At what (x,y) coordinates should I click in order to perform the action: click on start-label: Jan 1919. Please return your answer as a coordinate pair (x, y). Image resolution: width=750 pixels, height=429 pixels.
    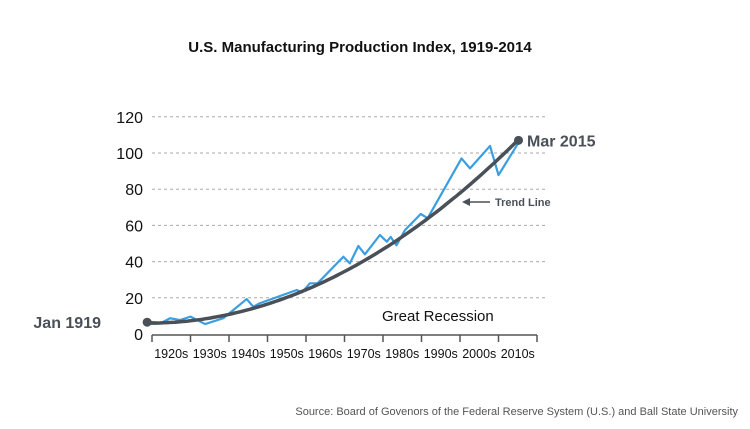
    Looking at the image, I should click on (67, 323).